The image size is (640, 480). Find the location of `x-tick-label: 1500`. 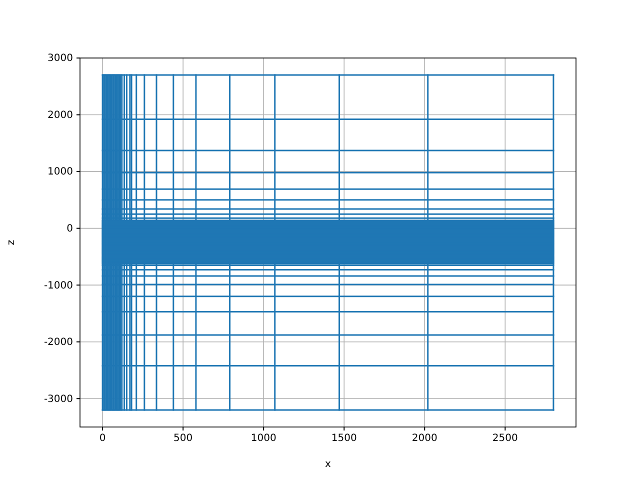

x-tick-label: 1500 is located at coordinates (344, 438).